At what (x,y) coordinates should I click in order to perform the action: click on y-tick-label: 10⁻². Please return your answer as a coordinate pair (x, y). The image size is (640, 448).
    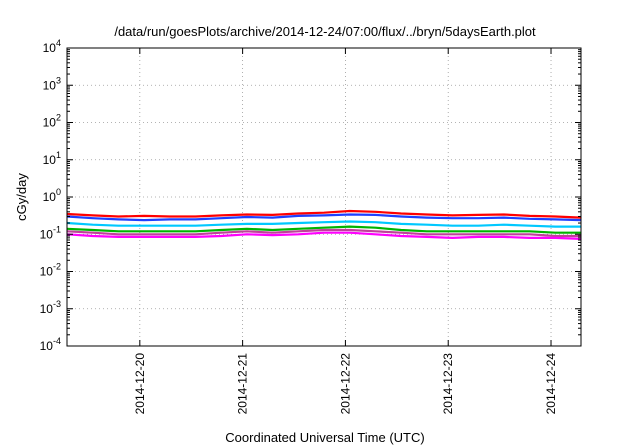
    Looking at the image, I should click on (50, 270).